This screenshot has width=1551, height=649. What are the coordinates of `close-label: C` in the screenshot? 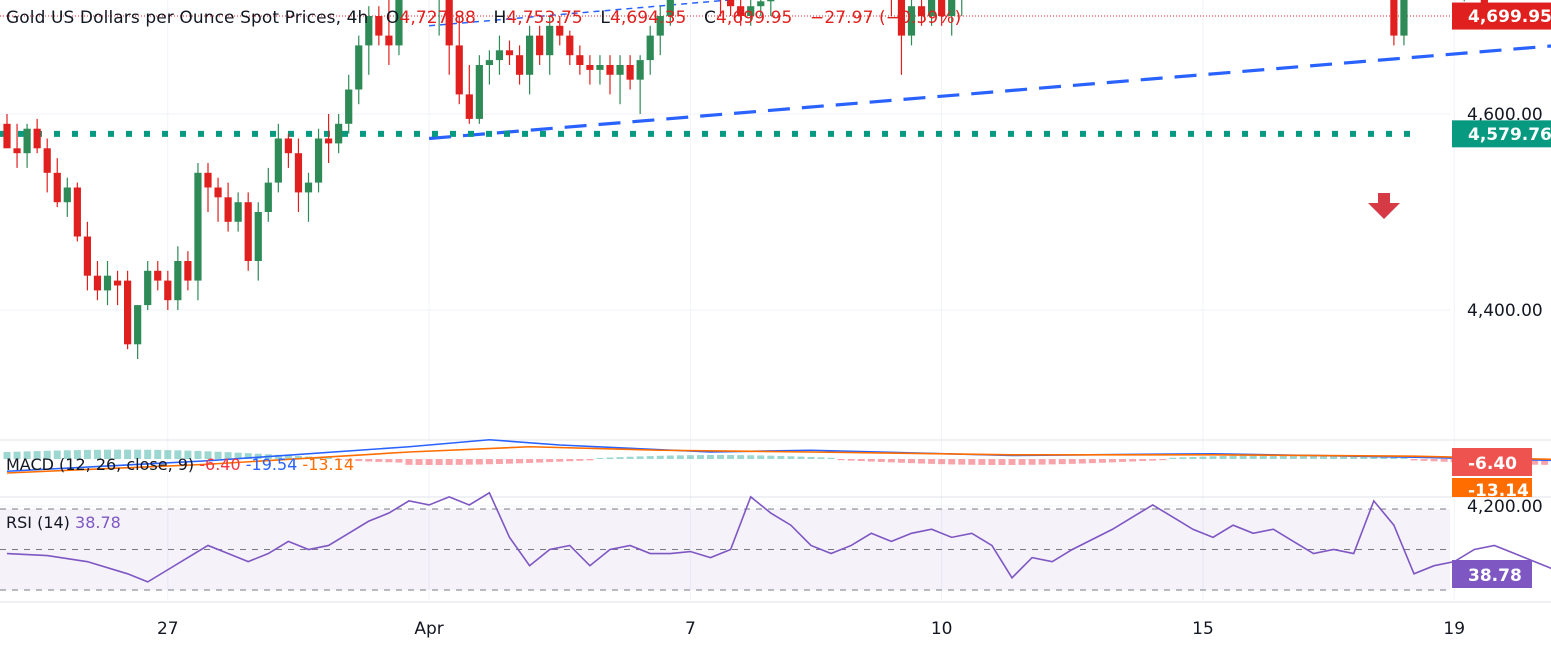 It's located at (709, 18).